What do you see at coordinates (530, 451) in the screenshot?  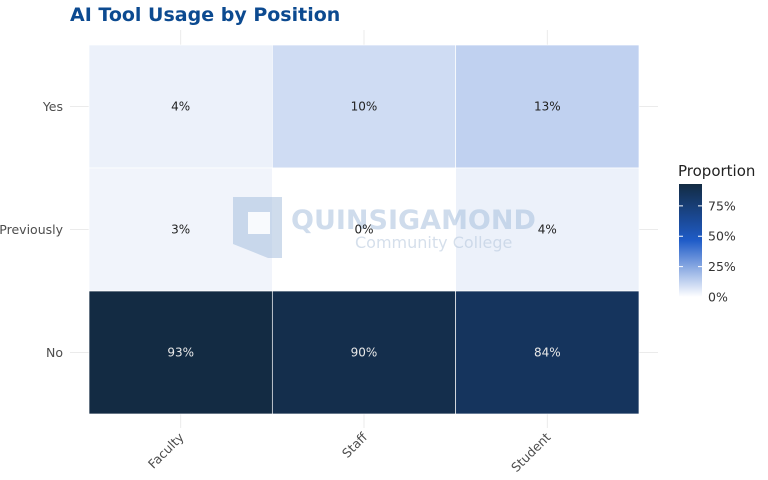 I see `x-tick-label: Student` at bounding box center [530, 451].